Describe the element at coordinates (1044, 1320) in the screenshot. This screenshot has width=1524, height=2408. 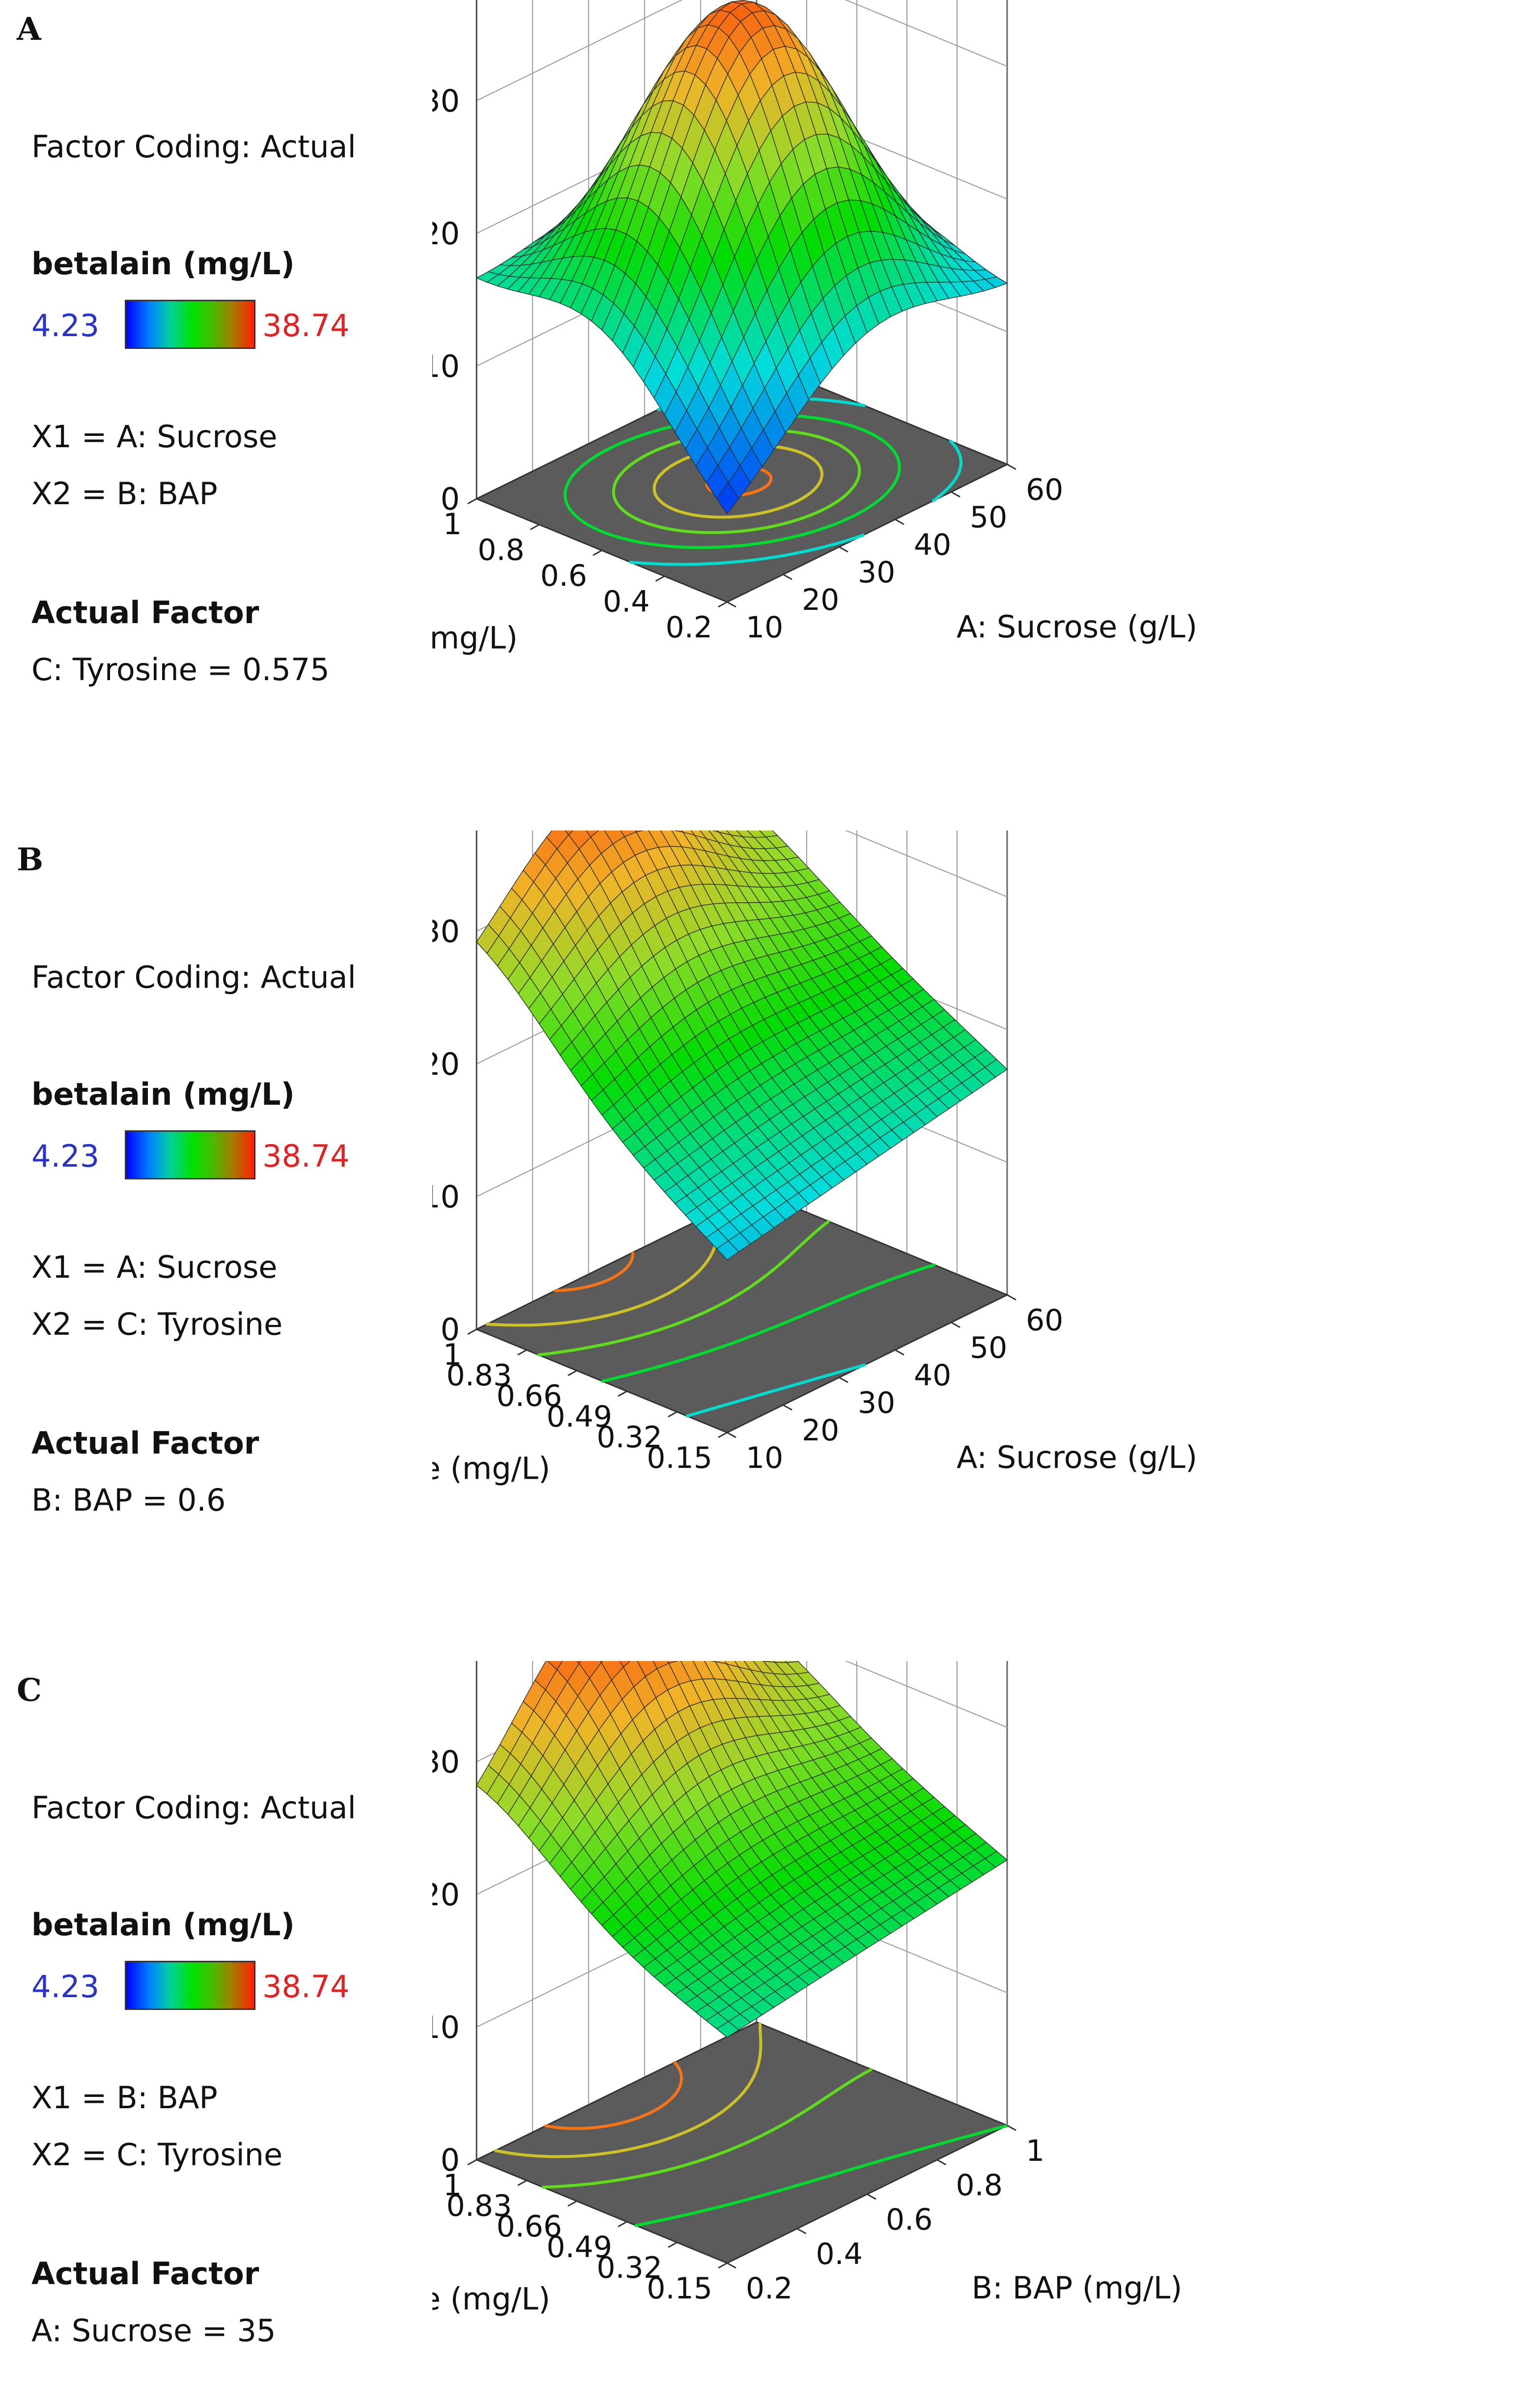
I see `x-tick-label: 60` at that location.